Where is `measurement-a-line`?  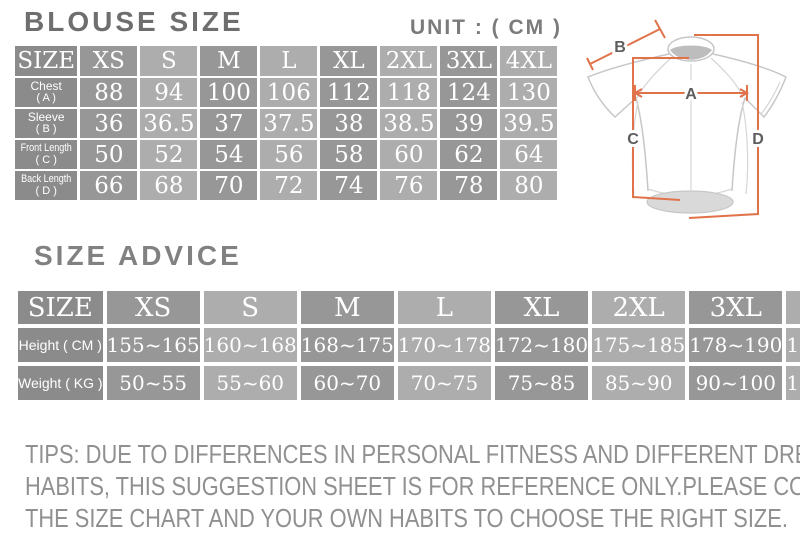
measurement-a-line is located at coordinates (691, 93).